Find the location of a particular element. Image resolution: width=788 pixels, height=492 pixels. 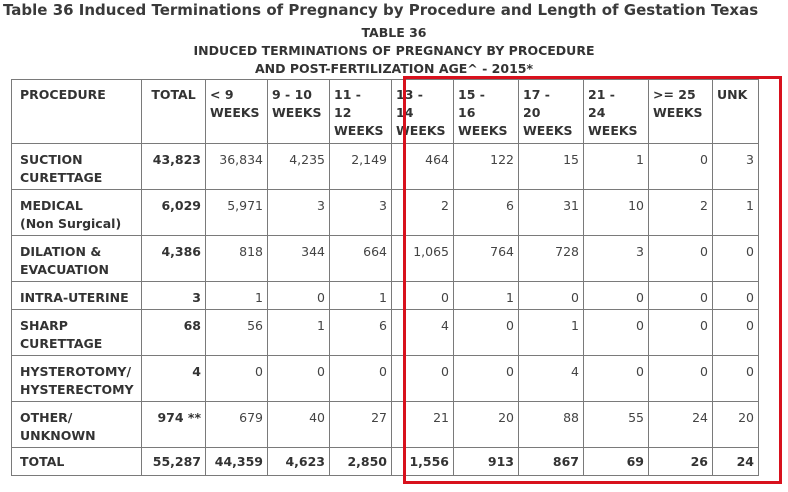

value-cell: 818 is located at coordinates (236, 258).